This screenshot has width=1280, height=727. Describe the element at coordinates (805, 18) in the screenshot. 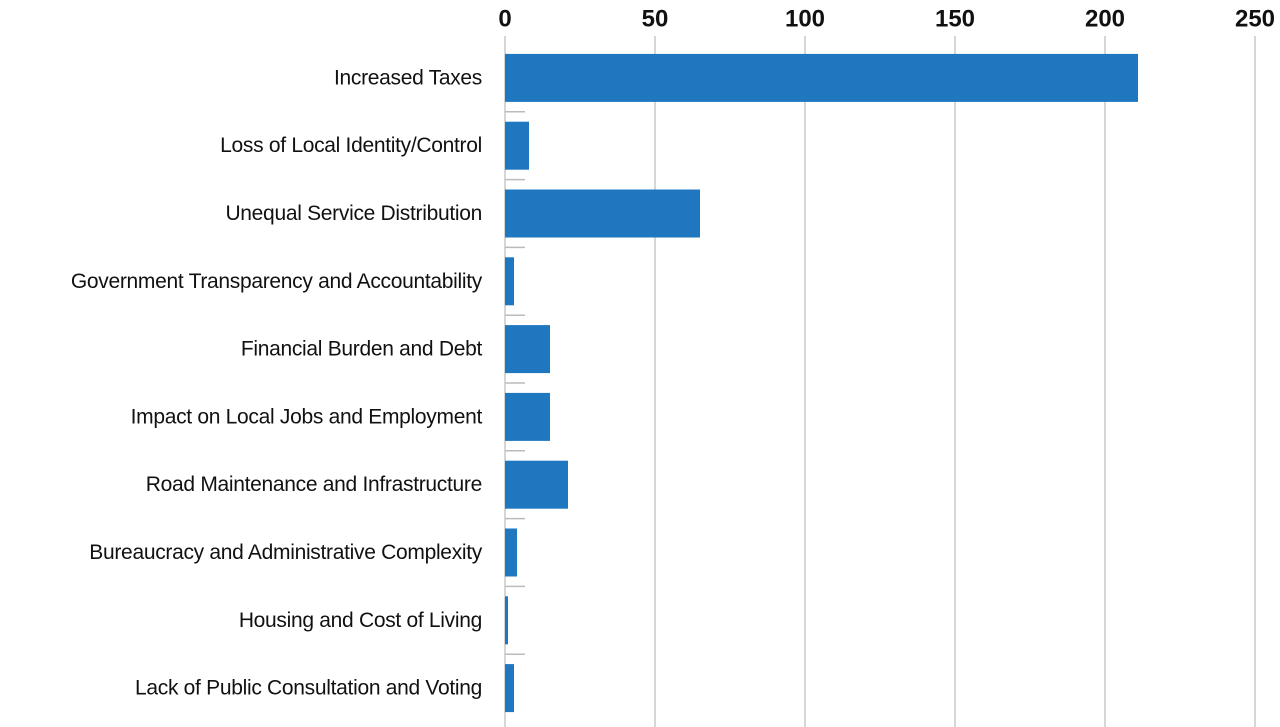

I see `x-tick-label: 100` at that location.